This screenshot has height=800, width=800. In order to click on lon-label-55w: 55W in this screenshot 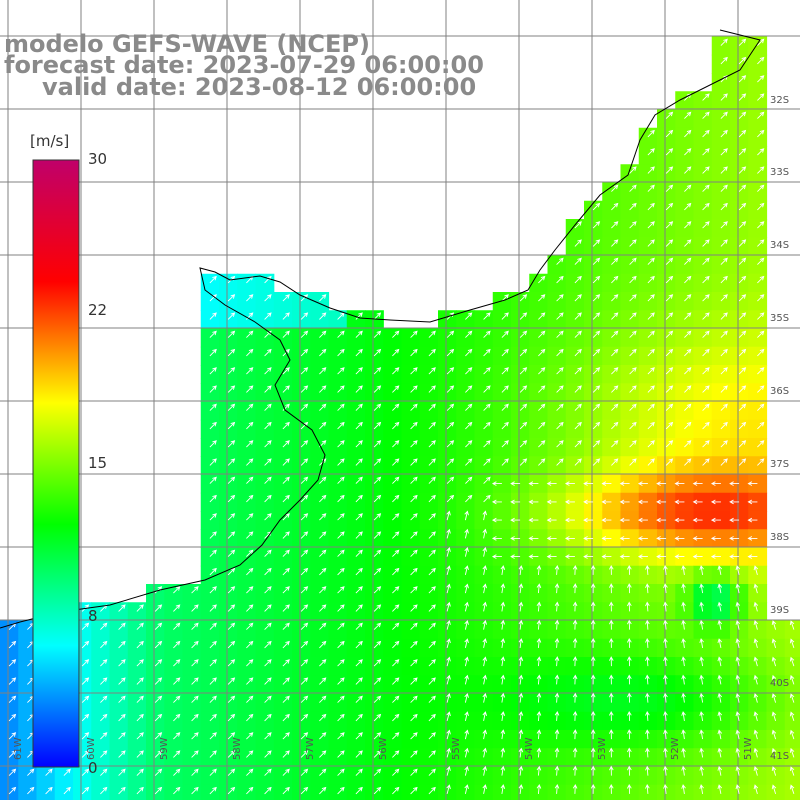, I will do `click(456, 748)`.